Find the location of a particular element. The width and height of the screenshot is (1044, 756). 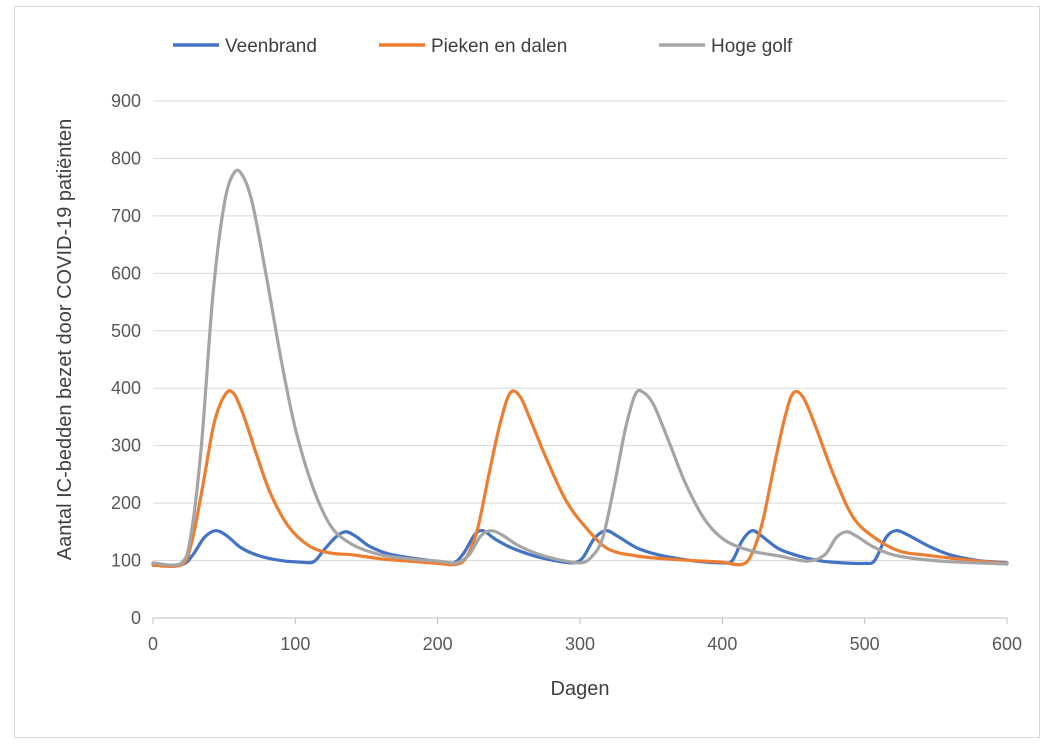

y-axis: 0 100 200 300 400 500 600 700 800 900 is located at coordinates (126, 359).